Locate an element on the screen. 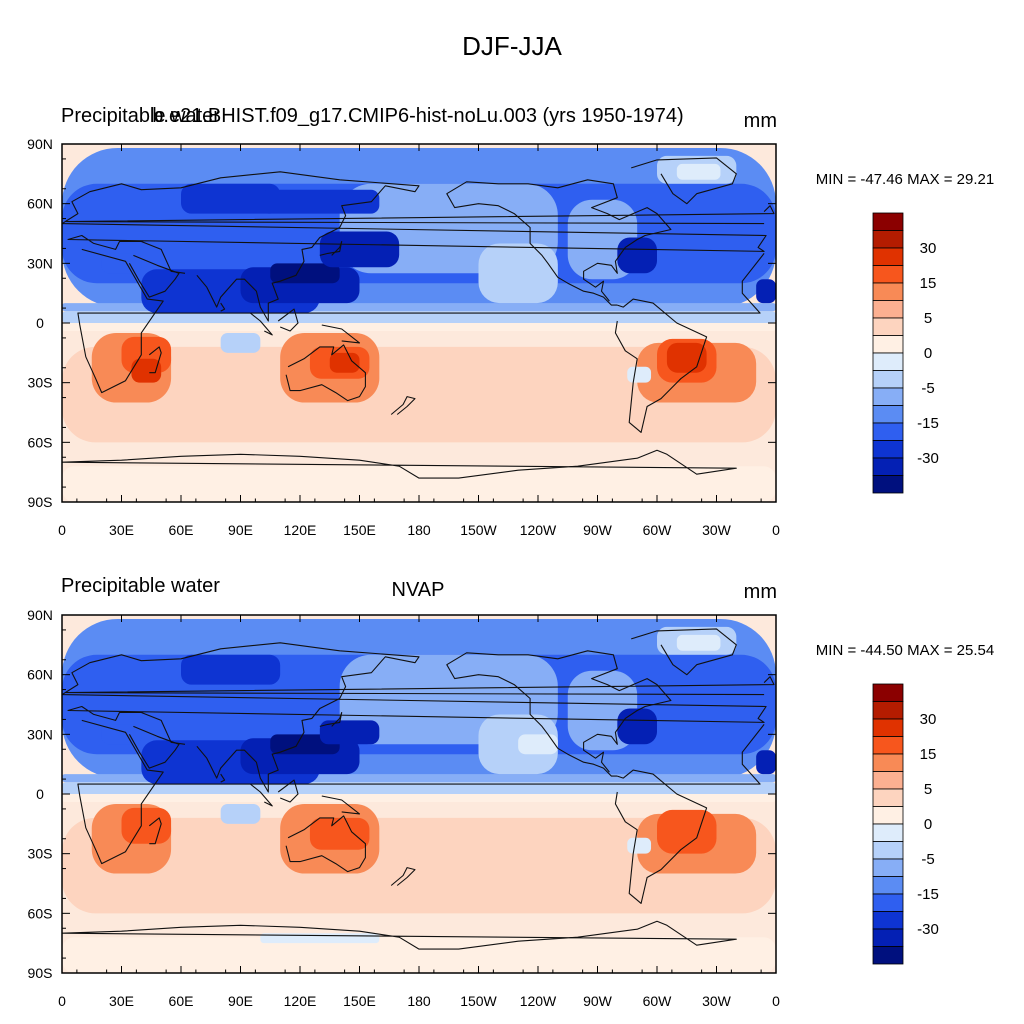 Image resolution: width=1024 pixels, height=1024 pixels. colorbar-label: 15 is located at coordinates (928, 283).